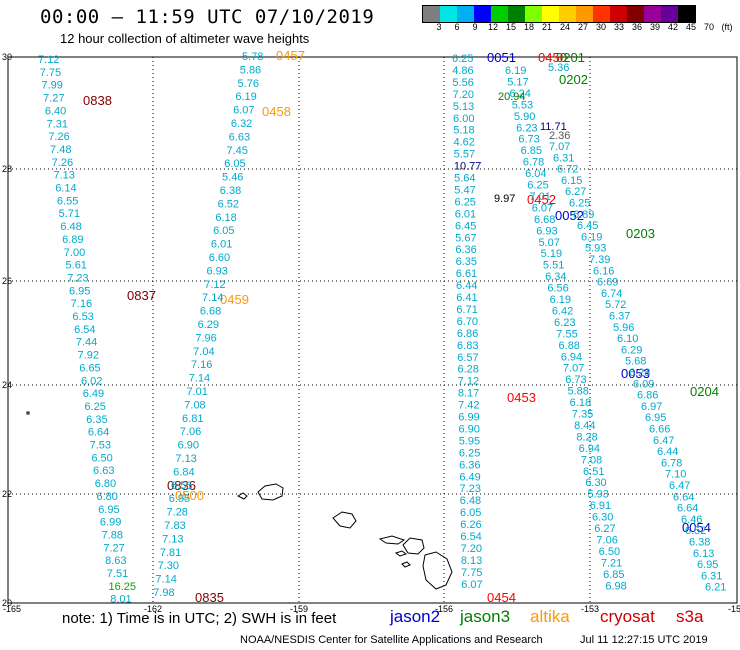 This screenshot has height=650, width=740. I want to click on colorbar-label: 9, so click(475, 27).